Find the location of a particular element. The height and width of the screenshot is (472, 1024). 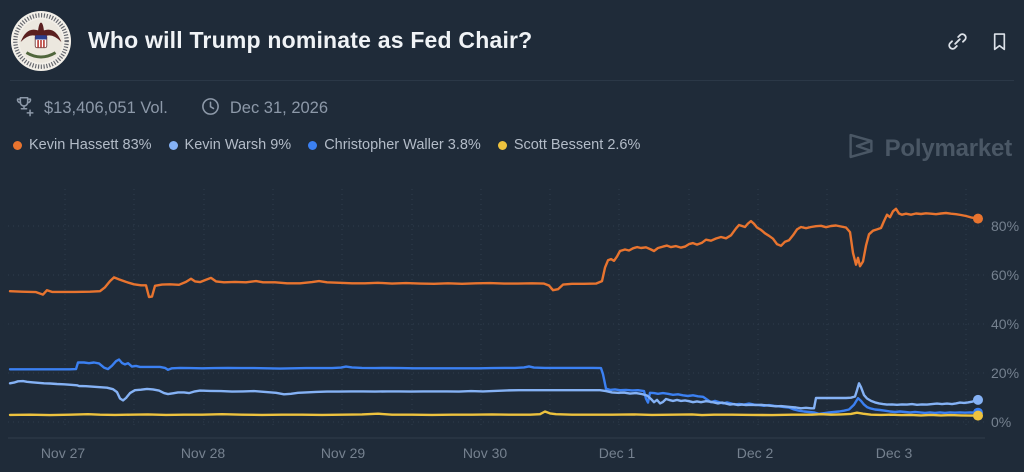

bookmark-icon is located at coordinates (999, 41).